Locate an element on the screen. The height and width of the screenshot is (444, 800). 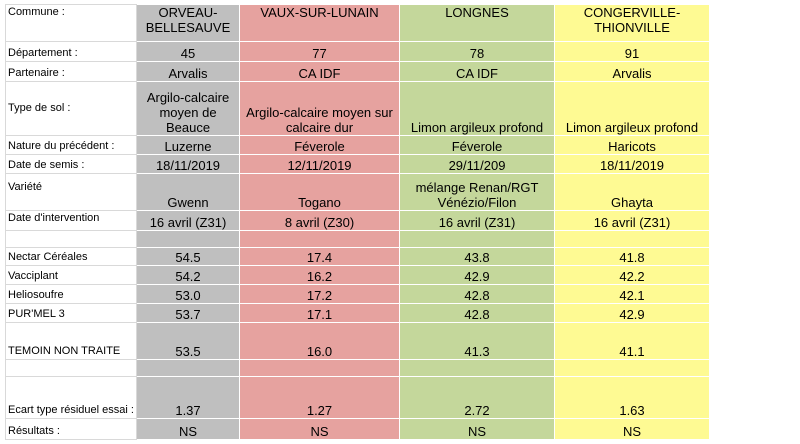
variete-cell: mélange Renan/RGT Vénézio/Filon is located at coordinates (477, 192).